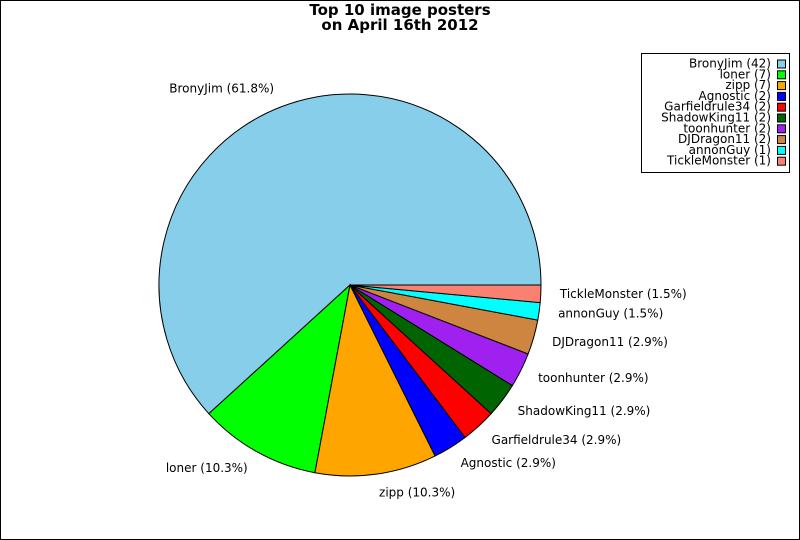 Image resolution: width=800 pixels, height=540 pixels. Describe the element at coordinates (730, 64) in the screenshot. I see `legend-label: BronyJim (42)` at that location.